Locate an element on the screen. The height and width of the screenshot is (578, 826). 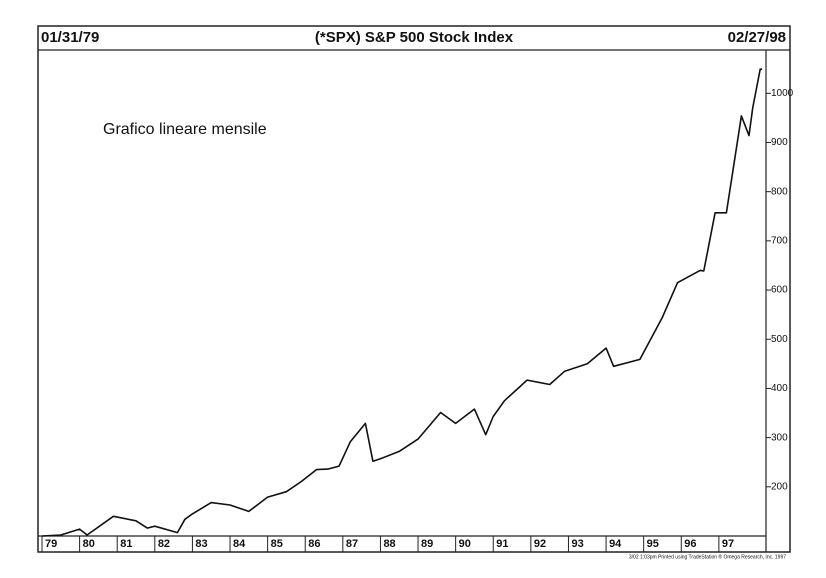
x-tick-label: 93 is located at coordinates (577, 544).